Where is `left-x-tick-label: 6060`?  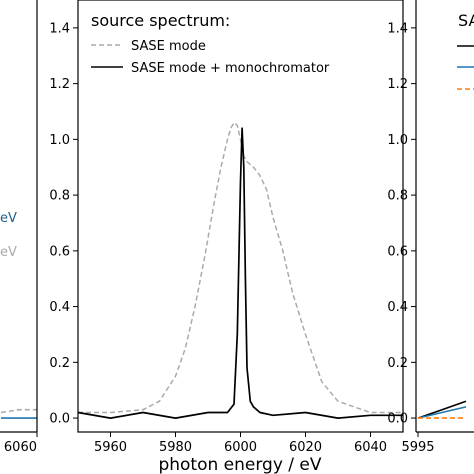
left-x-tick-label: 6060 is located at coordinates (20, 447).